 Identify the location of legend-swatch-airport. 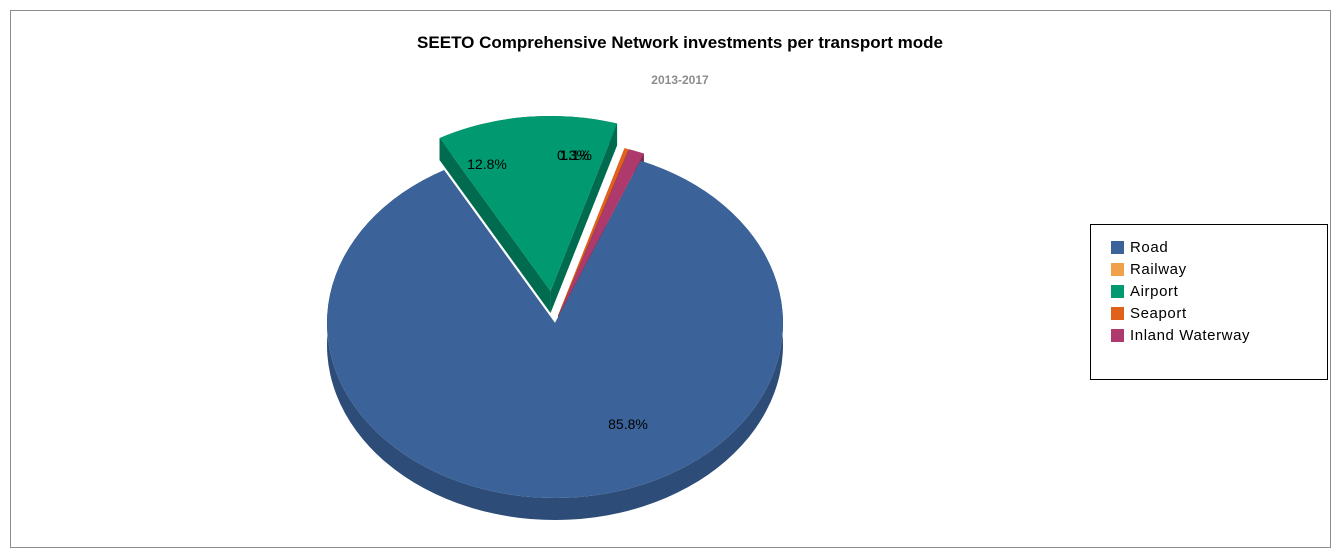
(1117, 291).